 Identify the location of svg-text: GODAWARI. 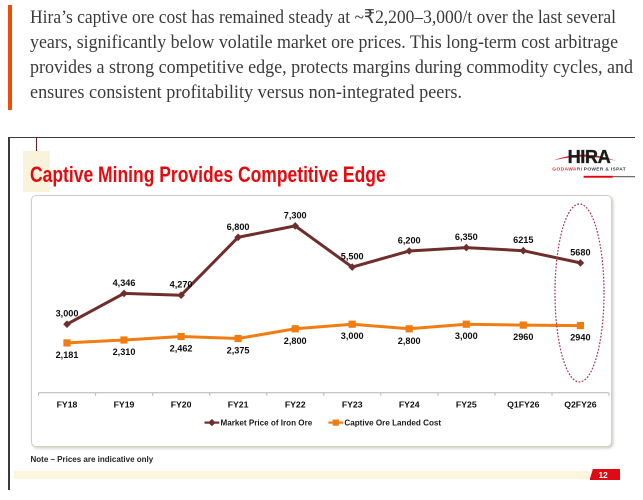
(567, 170).